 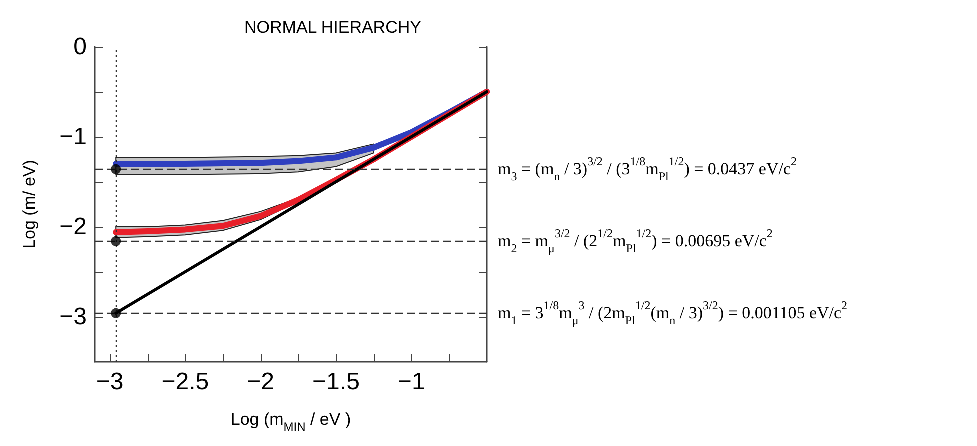 What do you see at coordinates (412, 382) in the screenshot?
I see `x-tick-label: −1` at bounding box center [412, 382].